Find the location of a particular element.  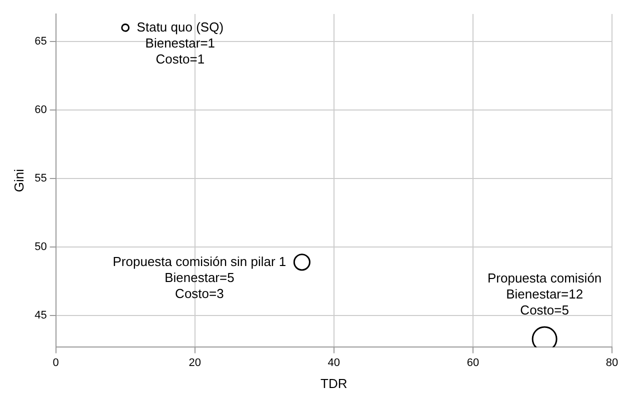

annotation: Propuesta comisión Bienestar=12 Costo=5 is located at coordinates (544, 294).